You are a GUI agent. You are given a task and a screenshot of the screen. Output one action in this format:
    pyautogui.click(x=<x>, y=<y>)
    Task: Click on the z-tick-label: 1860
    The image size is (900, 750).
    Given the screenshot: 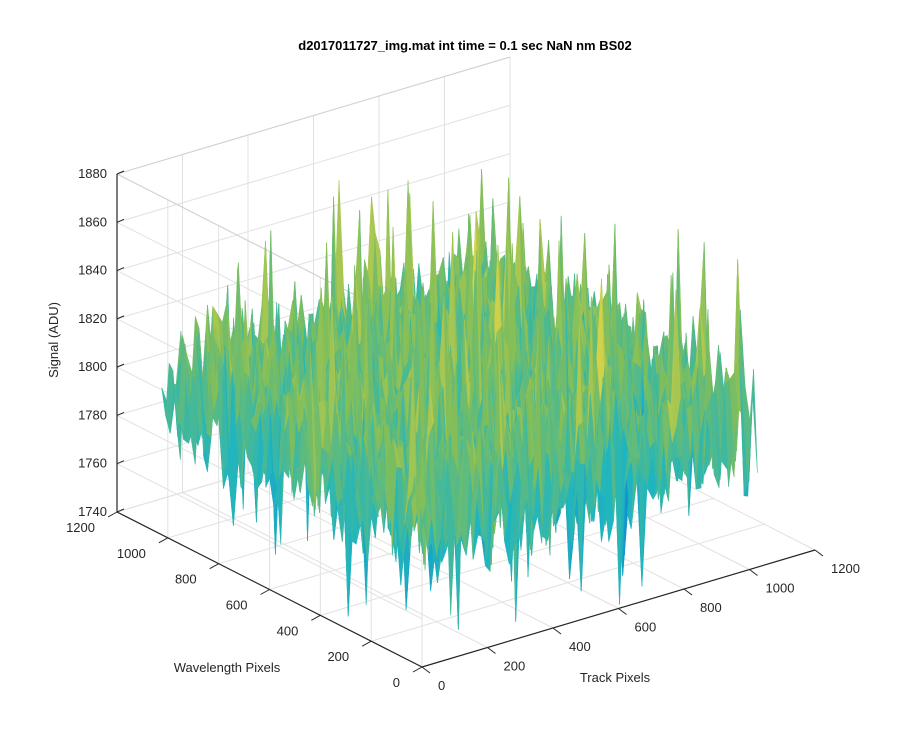 What is the action you would take?
    pyautogui.click(x=92, y=221)
    